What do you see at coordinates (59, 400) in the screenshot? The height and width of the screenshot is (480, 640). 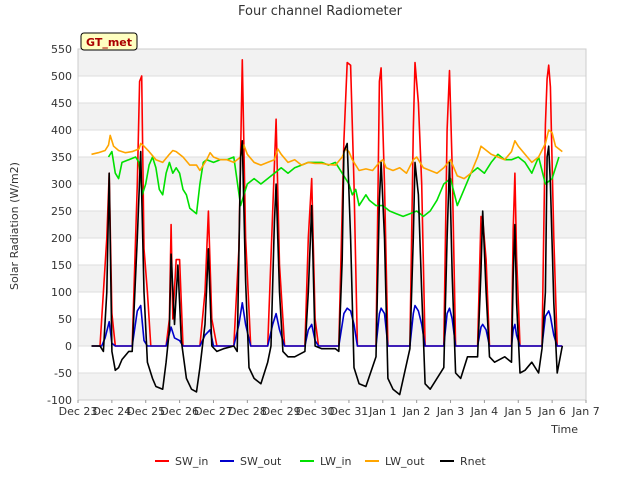 I see `y-tick-label: -100` at bounding box center [59, 400].